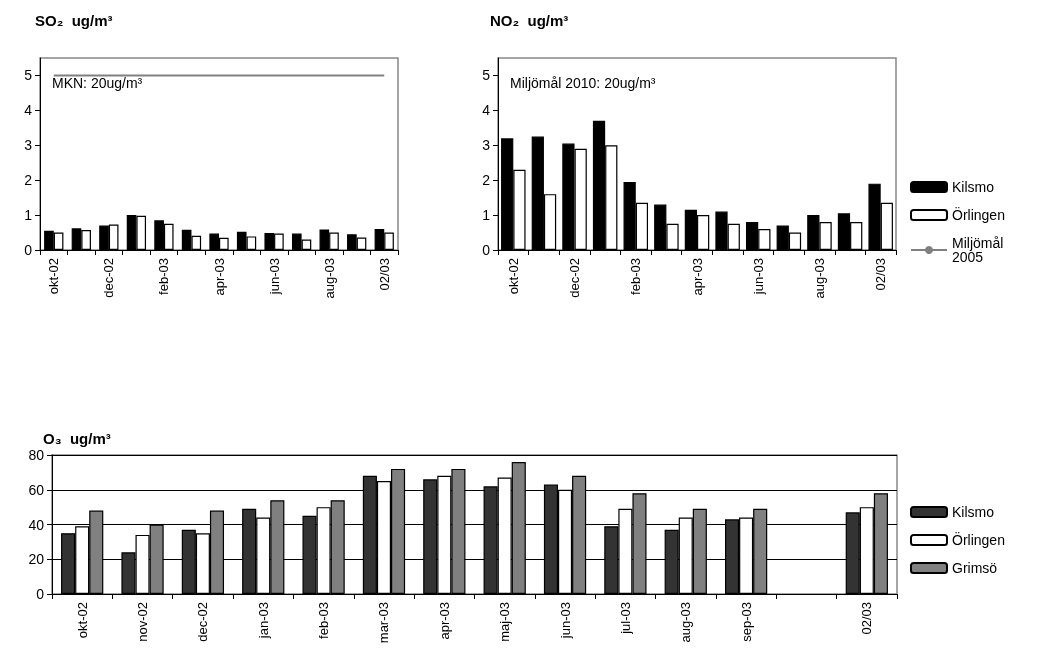 The width and height of the screenshot is (1058, 672). I want to click on x-tick-label: jul-03, so click(625, 618).